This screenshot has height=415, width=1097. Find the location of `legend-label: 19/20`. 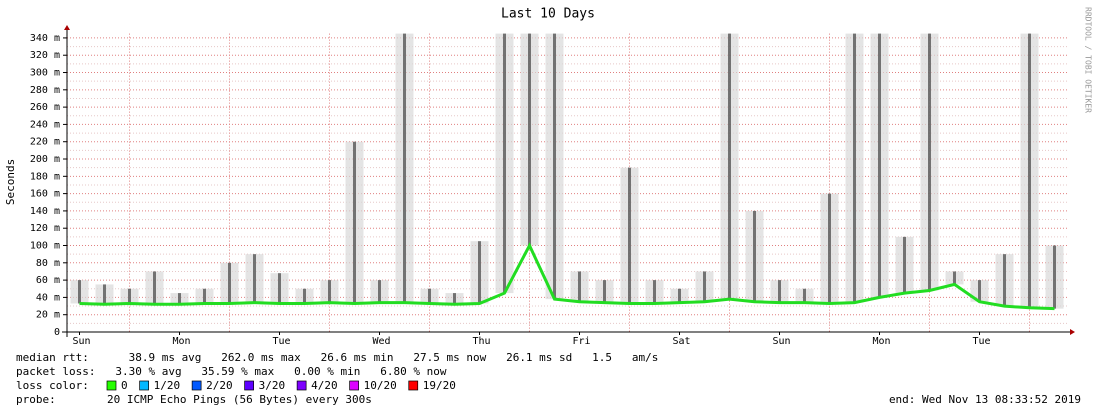

legend-label: 19/20 is located at coordinates (439, 385).